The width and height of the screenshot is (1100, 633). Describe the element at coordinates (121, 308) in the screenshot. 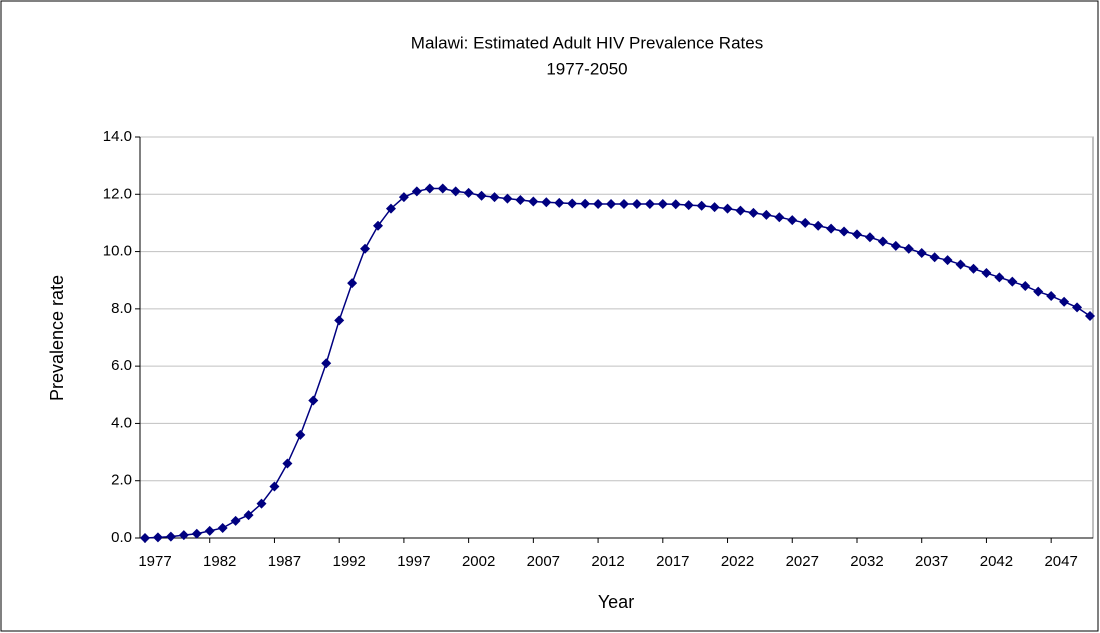

I see `y-tick-label: 8.0` at that location.